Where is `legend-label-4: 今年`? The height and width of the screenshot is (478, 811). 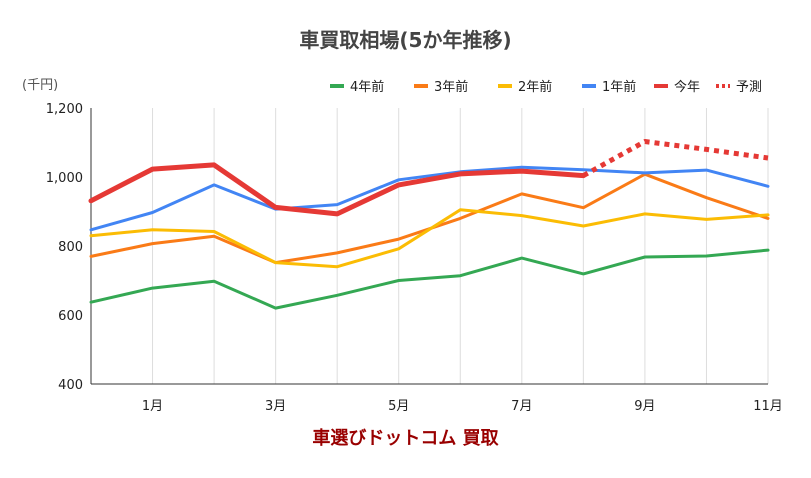 legend-label-4: 今年 is located at coordinates (687, 87).